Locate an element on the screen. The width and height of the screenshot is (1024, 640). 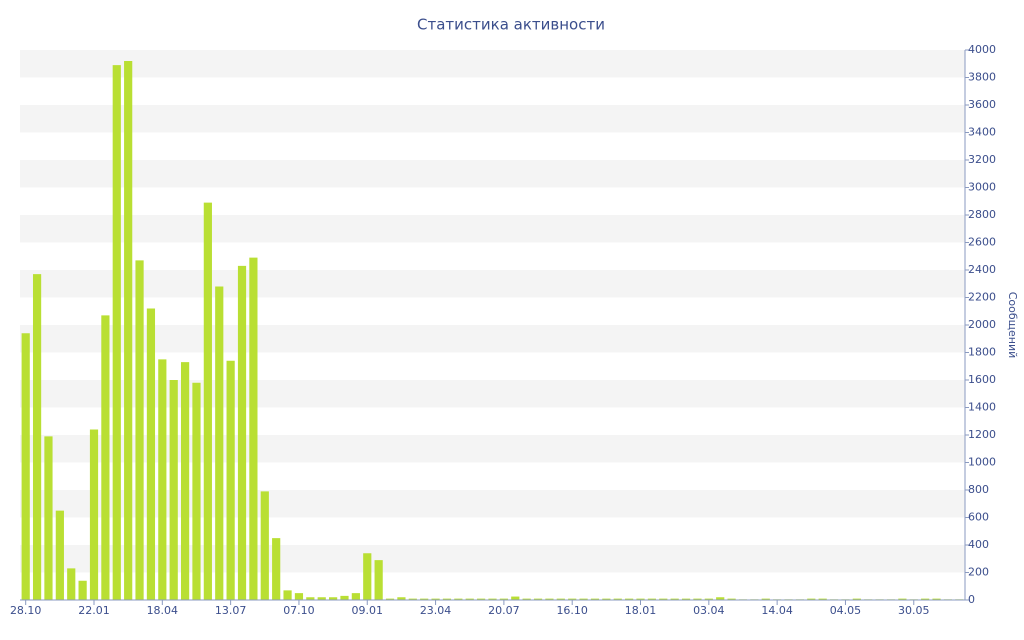
x-tick-label: 30.05 is located at coordinates (914, 610).